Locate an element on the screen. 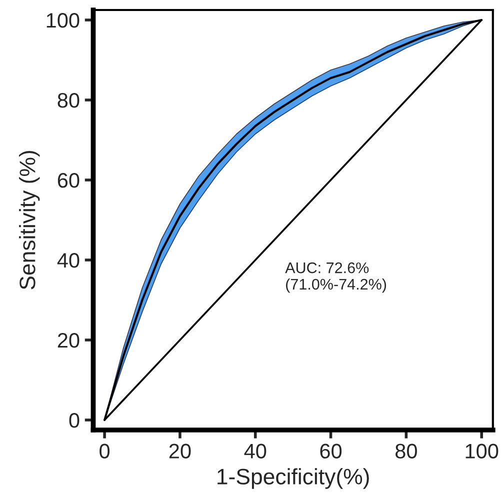 The height and width of the screenshot is (500, 504). x-tick-label: 80 is located at coordinates (406, 451).